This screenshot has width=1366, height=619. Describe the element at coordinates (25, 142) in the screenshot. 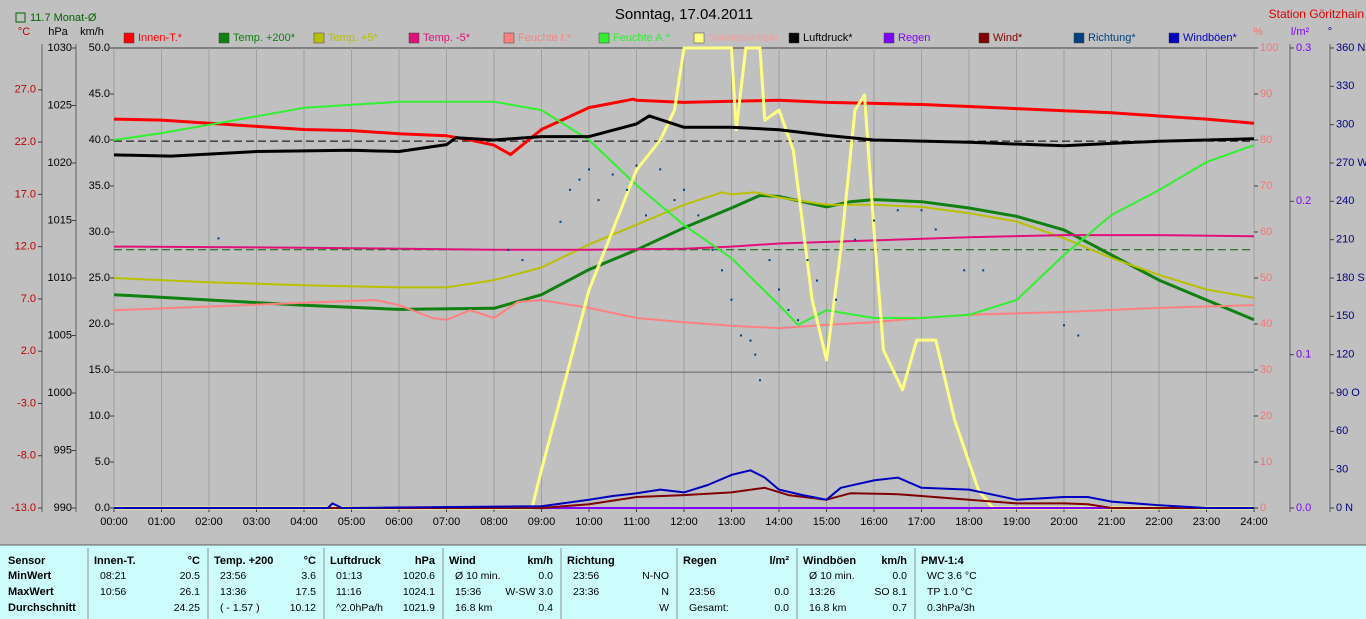

I see `y-tick-label: 22.0` at that location.